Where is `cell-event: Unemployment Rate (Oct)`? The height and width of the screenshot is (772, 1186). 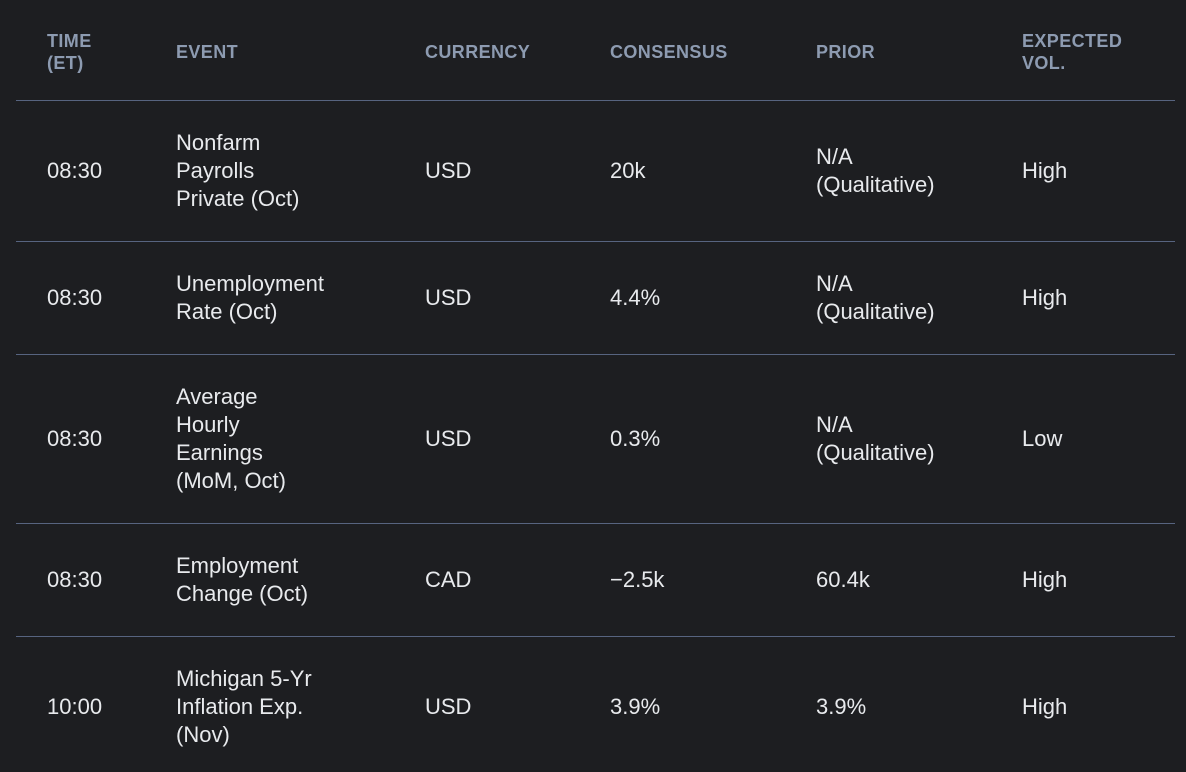
cell-event: Unemployment Rate (Oct) is located at coordinates (250, 297).